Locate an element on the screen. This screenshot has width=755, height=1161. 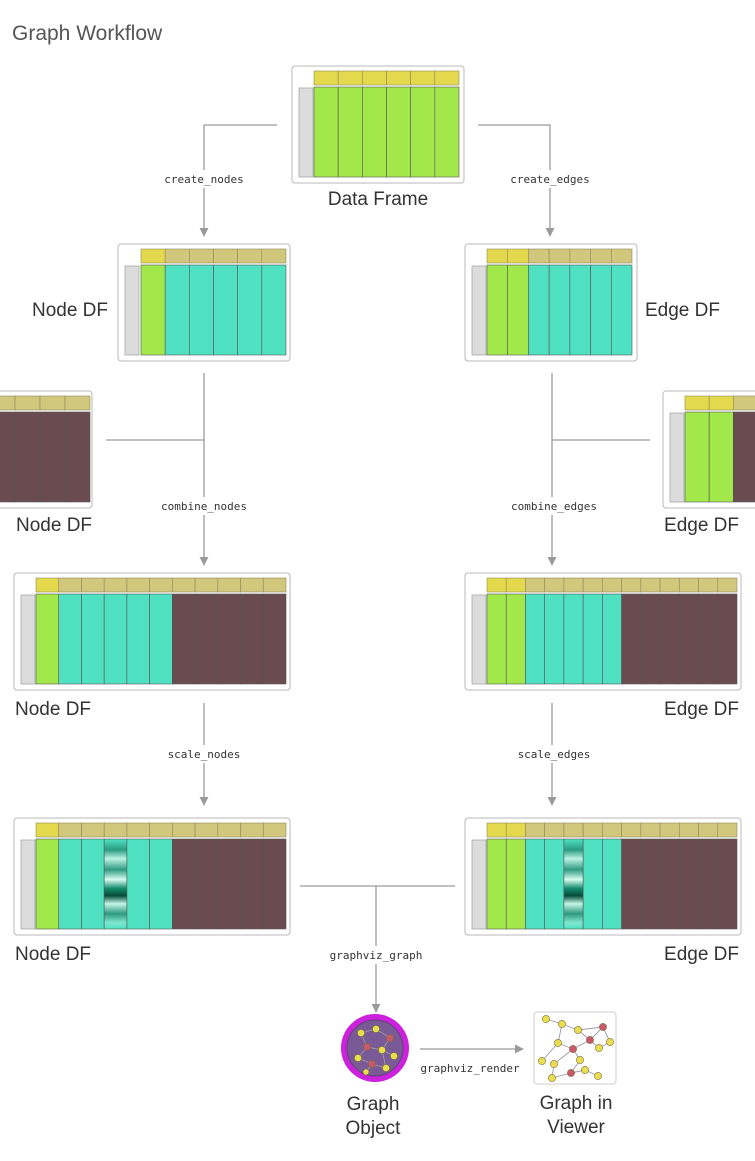
graph-object-icon is located at coordinates (375, 1048).